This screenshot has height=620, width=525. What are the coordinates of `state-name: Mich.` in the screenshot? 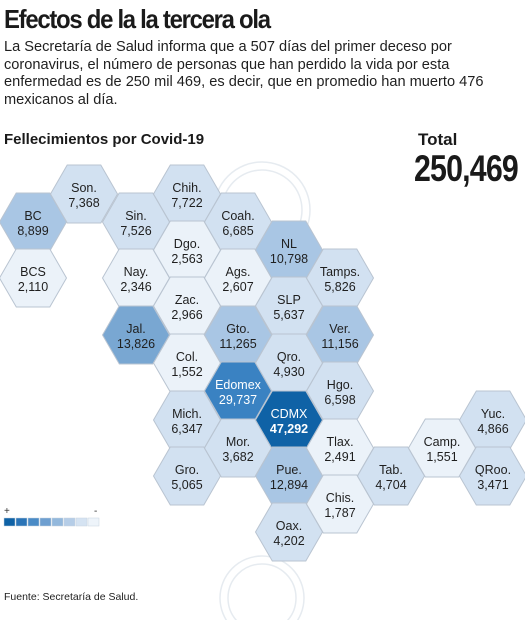 It's located at (187, 414).